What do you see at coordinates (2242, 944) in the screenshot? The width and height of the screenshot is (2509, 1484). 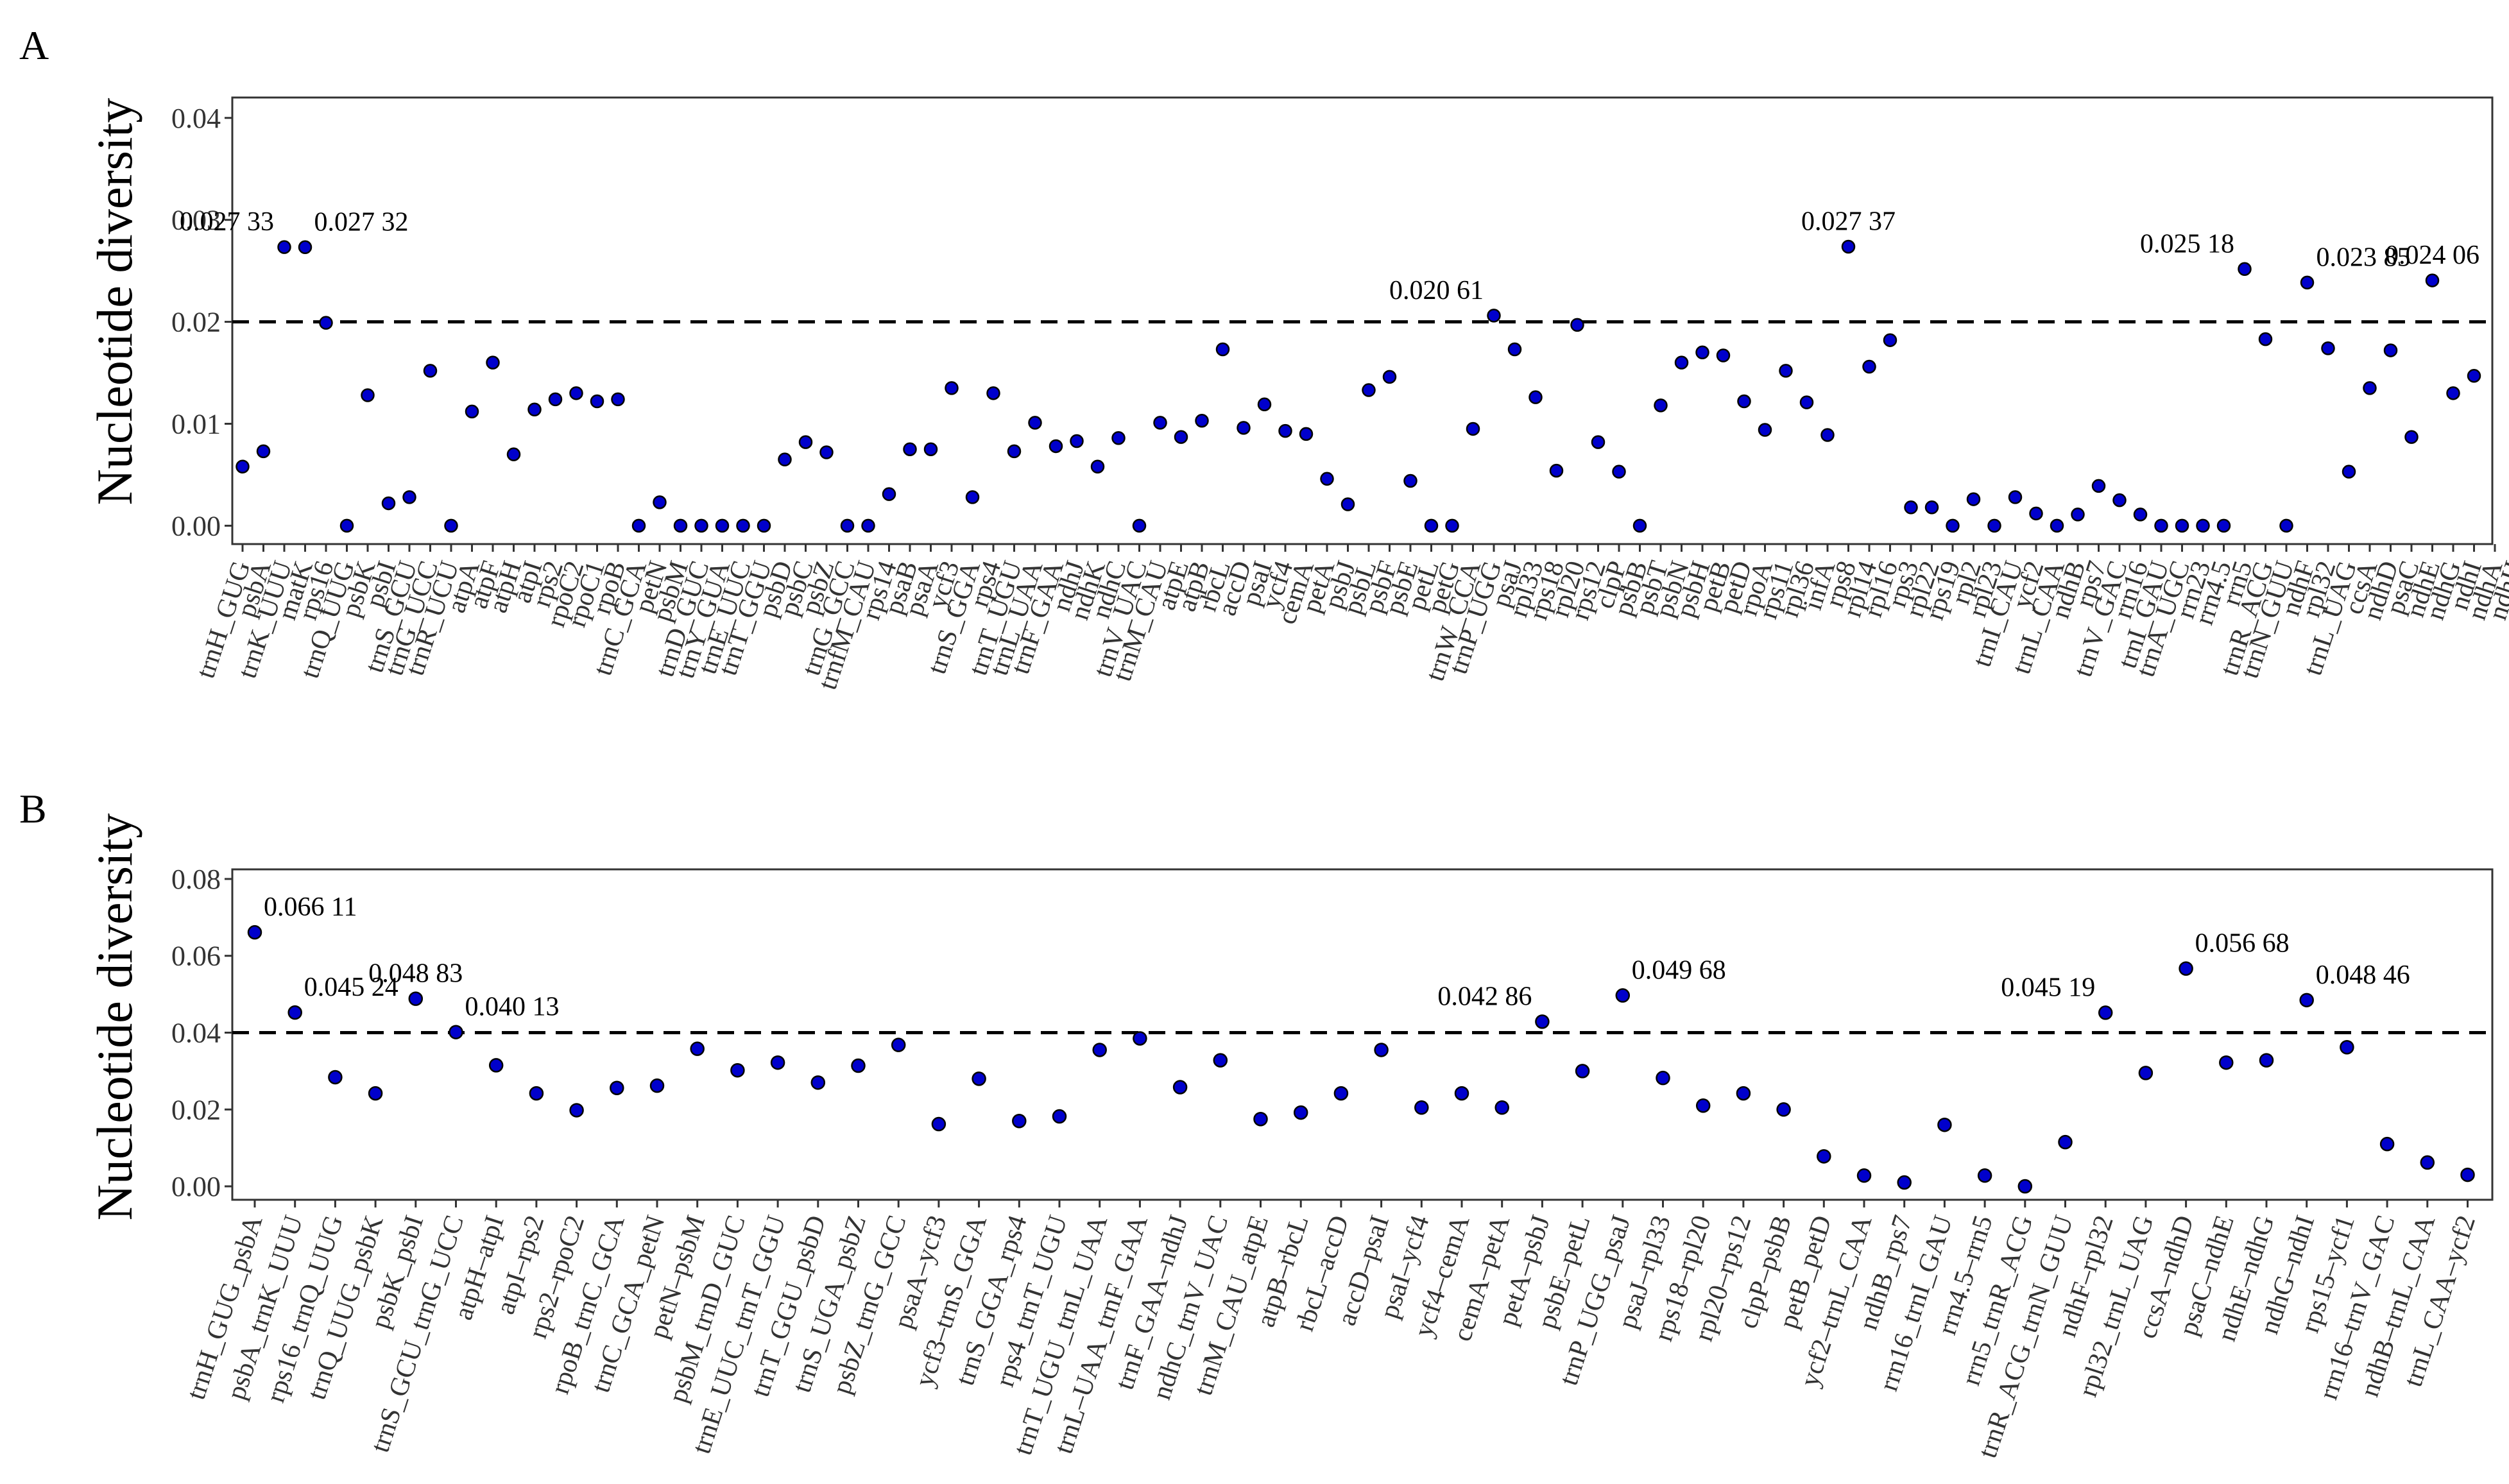 I see `data-label: 0.056 68` at bounding box center [2242, 944].